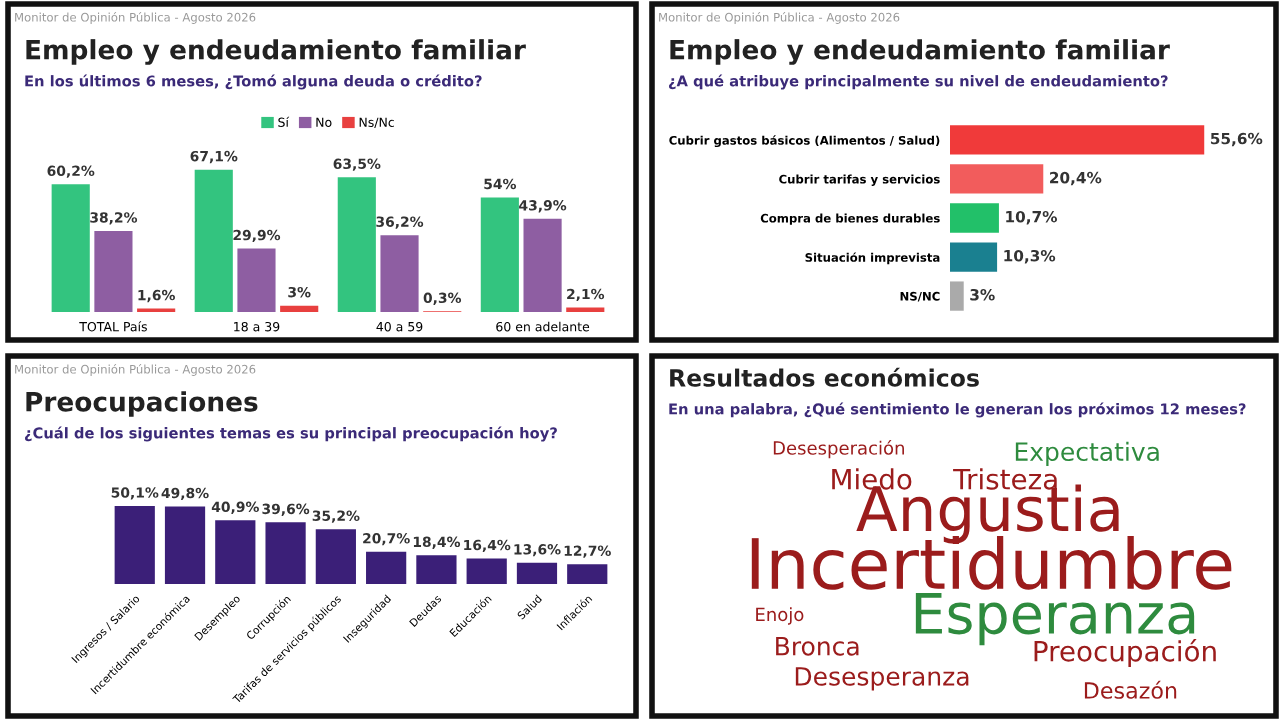  What do you see at coordinates (1087, 453) in the screenshot?
I see `text: Expectativa` at bounding box center [1087, 453].